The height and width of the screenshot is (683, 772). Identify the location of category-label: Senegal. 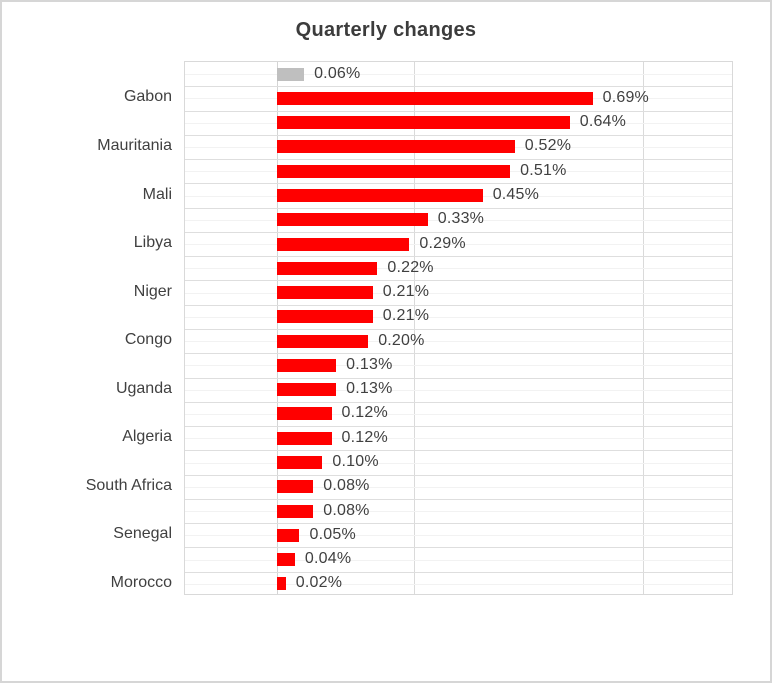
(142, 534).